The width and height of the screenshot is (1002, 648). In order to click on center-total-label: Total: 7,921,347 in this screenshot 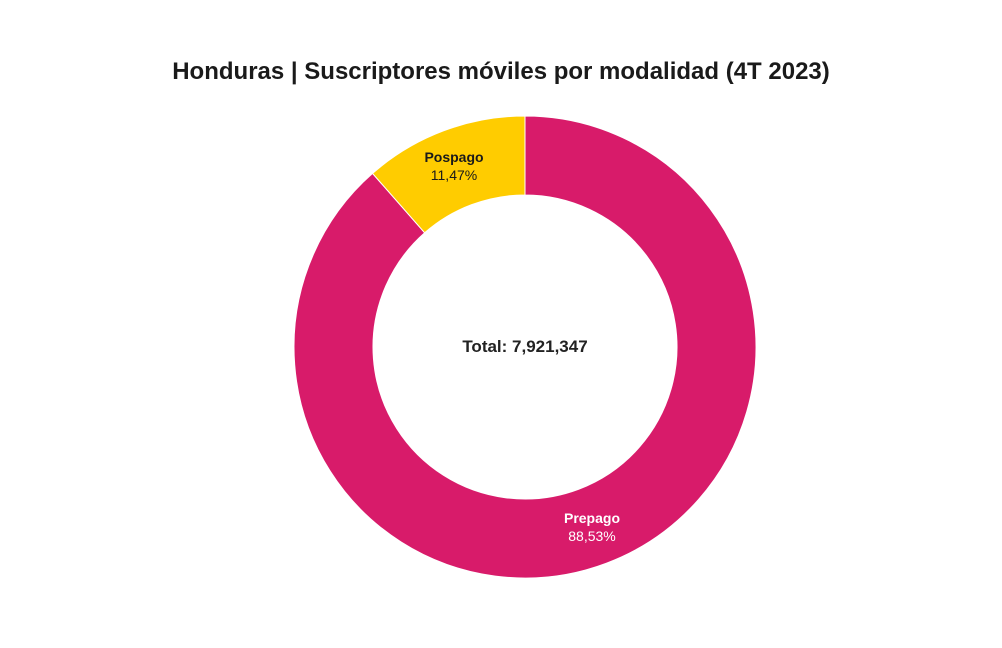, I will do `click(525, 346)`.